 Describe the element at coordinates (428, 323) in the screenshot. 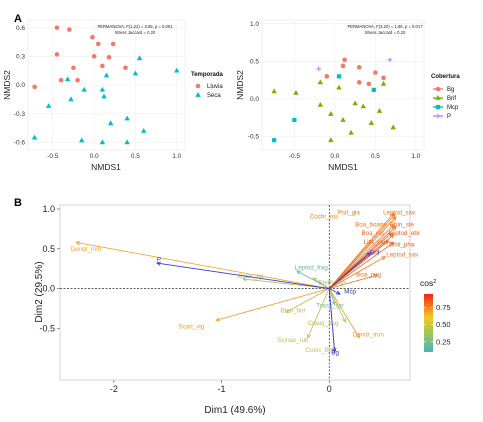

I see `colorbar` at that location.